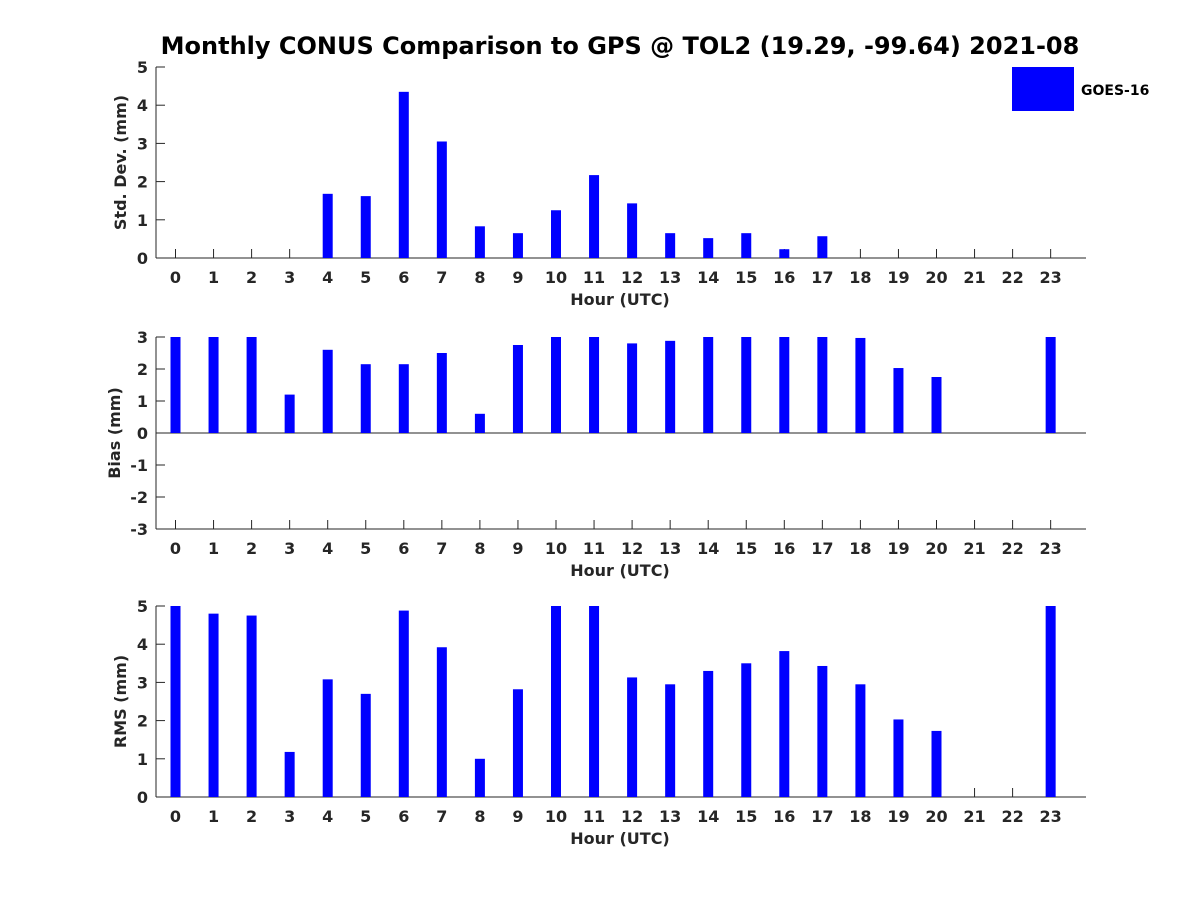 The height and width of the screenshot is (900, 1200). What do you see at coordinates (670, 277) in the screenshot?
I see `x-tick-label: 13` at bounding box center [670, 277].